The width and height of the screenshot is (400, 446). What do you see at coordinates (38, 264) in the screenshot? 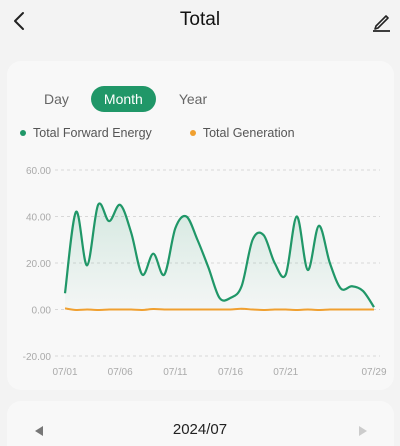
I see `y-tick-label: 20.00` at bounding box center [38, 264].